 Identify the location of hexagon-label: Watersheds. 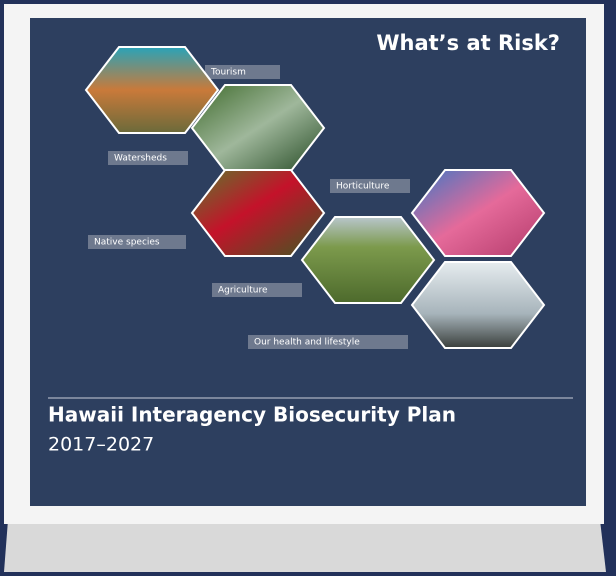
(140, 159).